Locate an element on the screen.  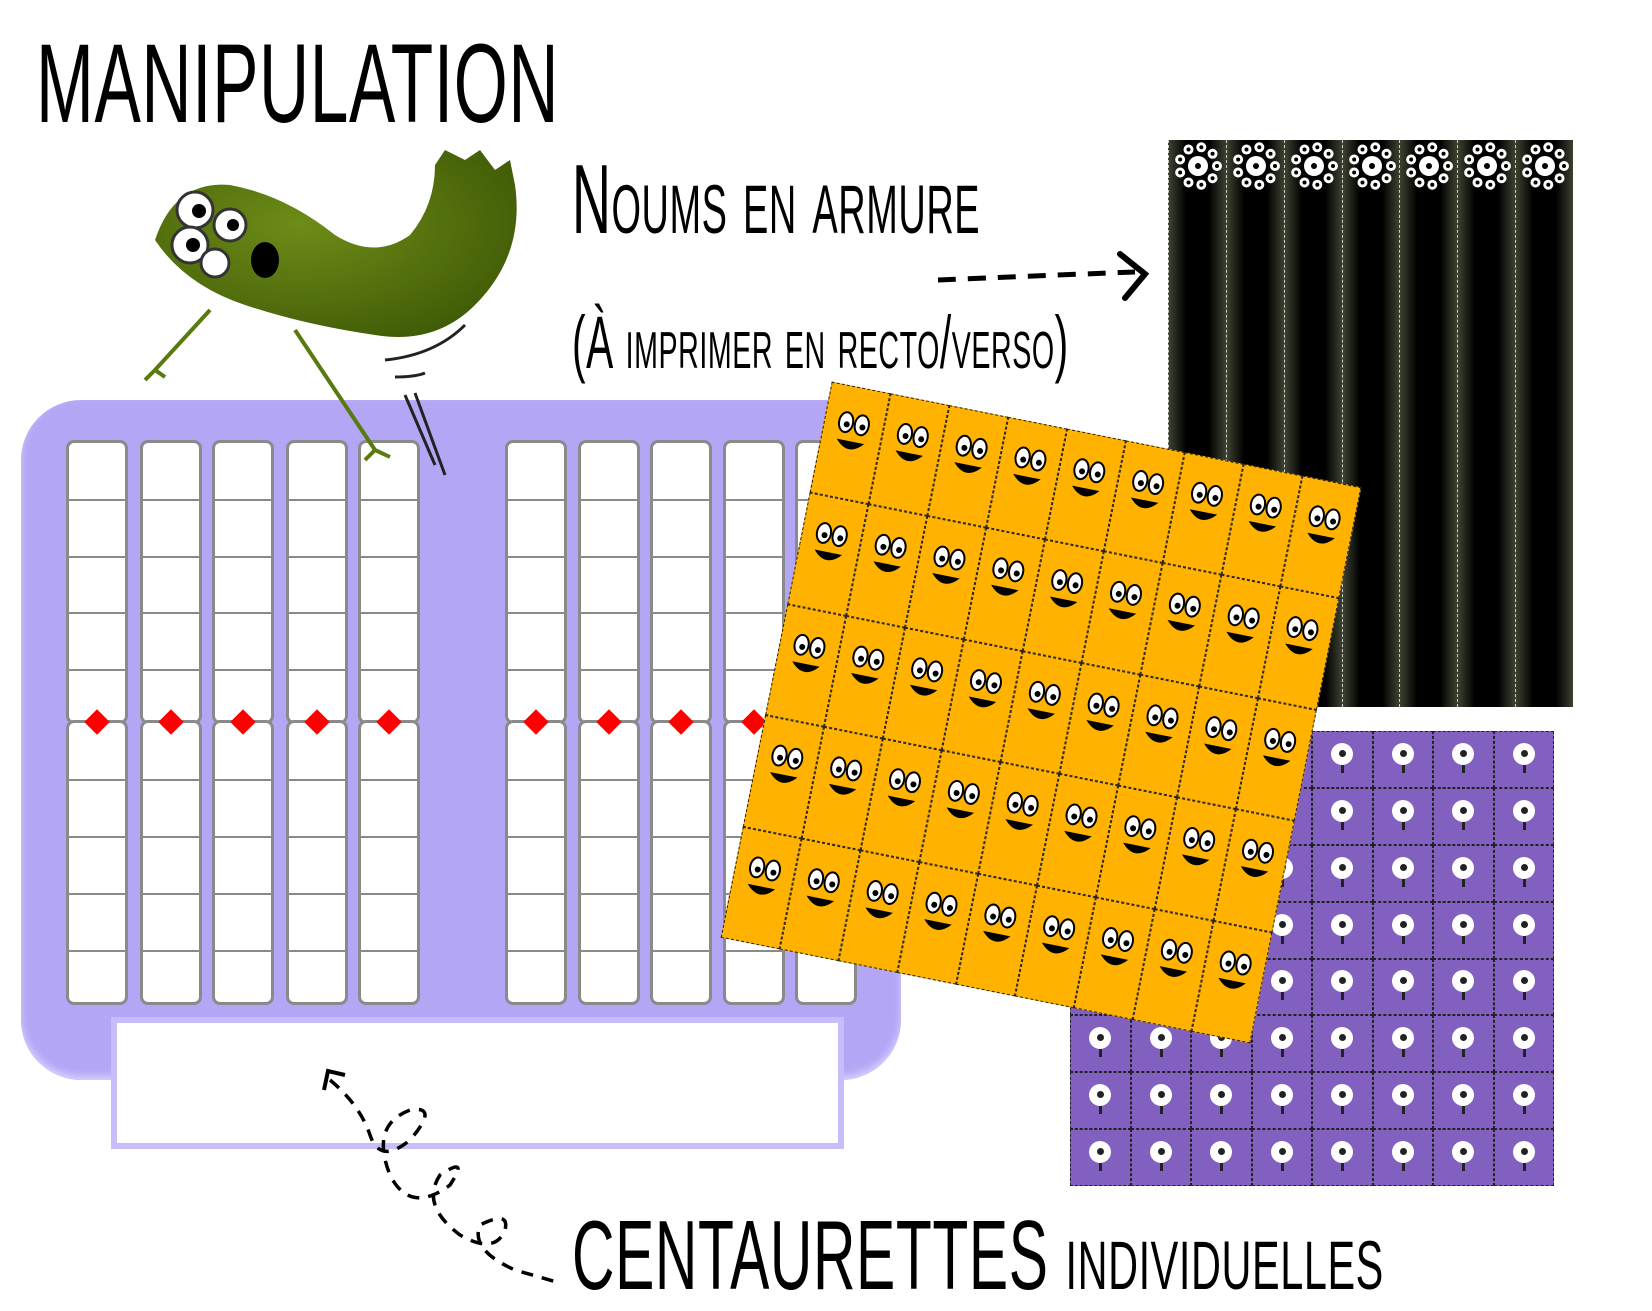
print-note: (À imprimer en recto/verso) is located at coordinates (820, 342).